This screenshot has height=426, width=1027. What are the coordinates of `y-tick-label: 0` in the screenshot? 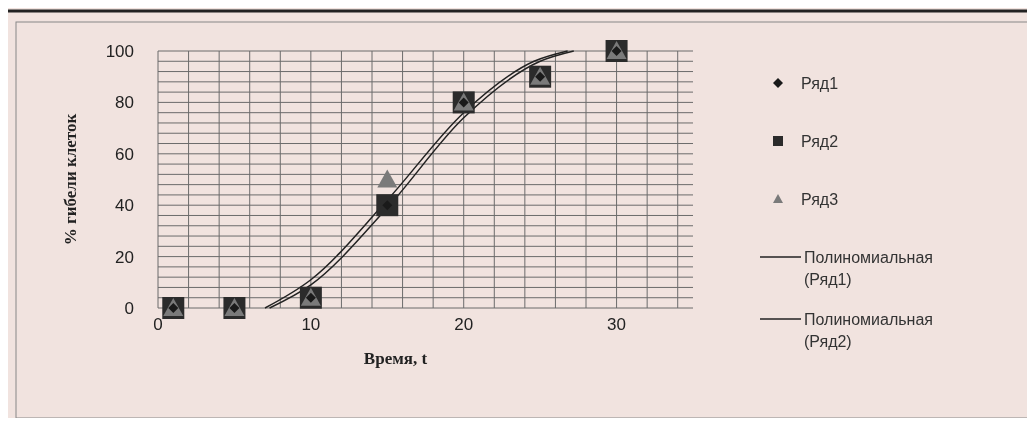 It's located at (129, 308).